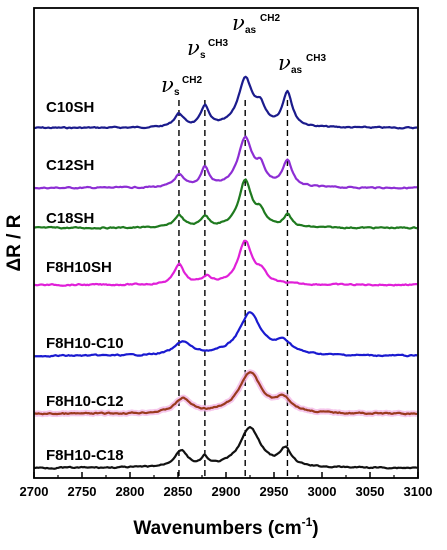 The image size is (447, 550). I want to click on spectrum-f8h10-c10, so click(225, 334).